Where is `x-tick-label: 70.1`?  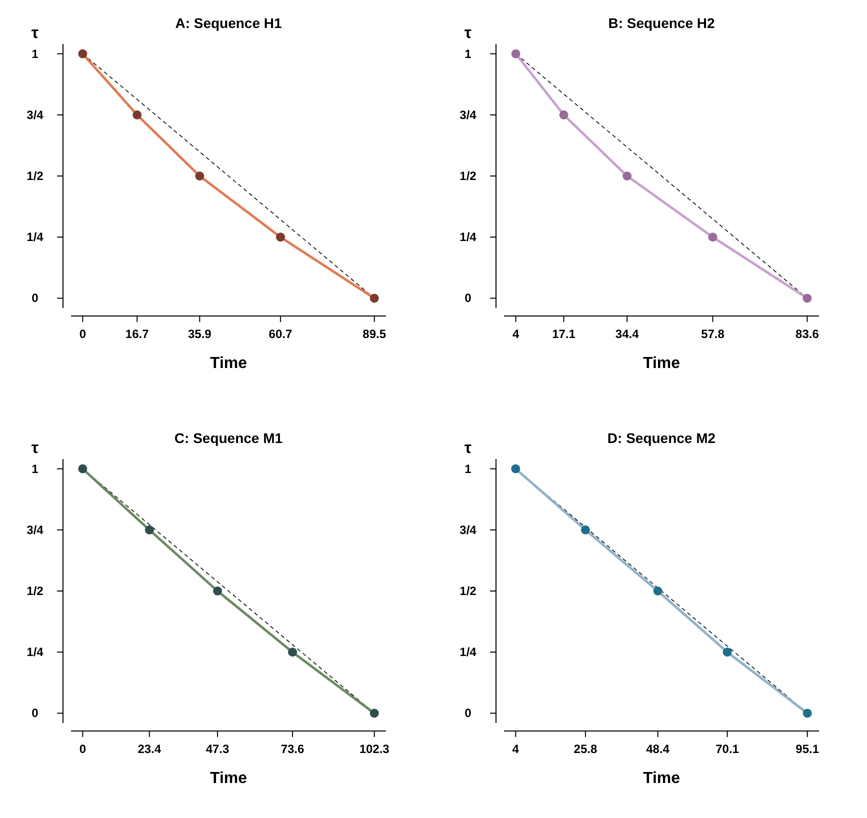 x-tick-label: 70.1 is located at coordinates (728, 749).